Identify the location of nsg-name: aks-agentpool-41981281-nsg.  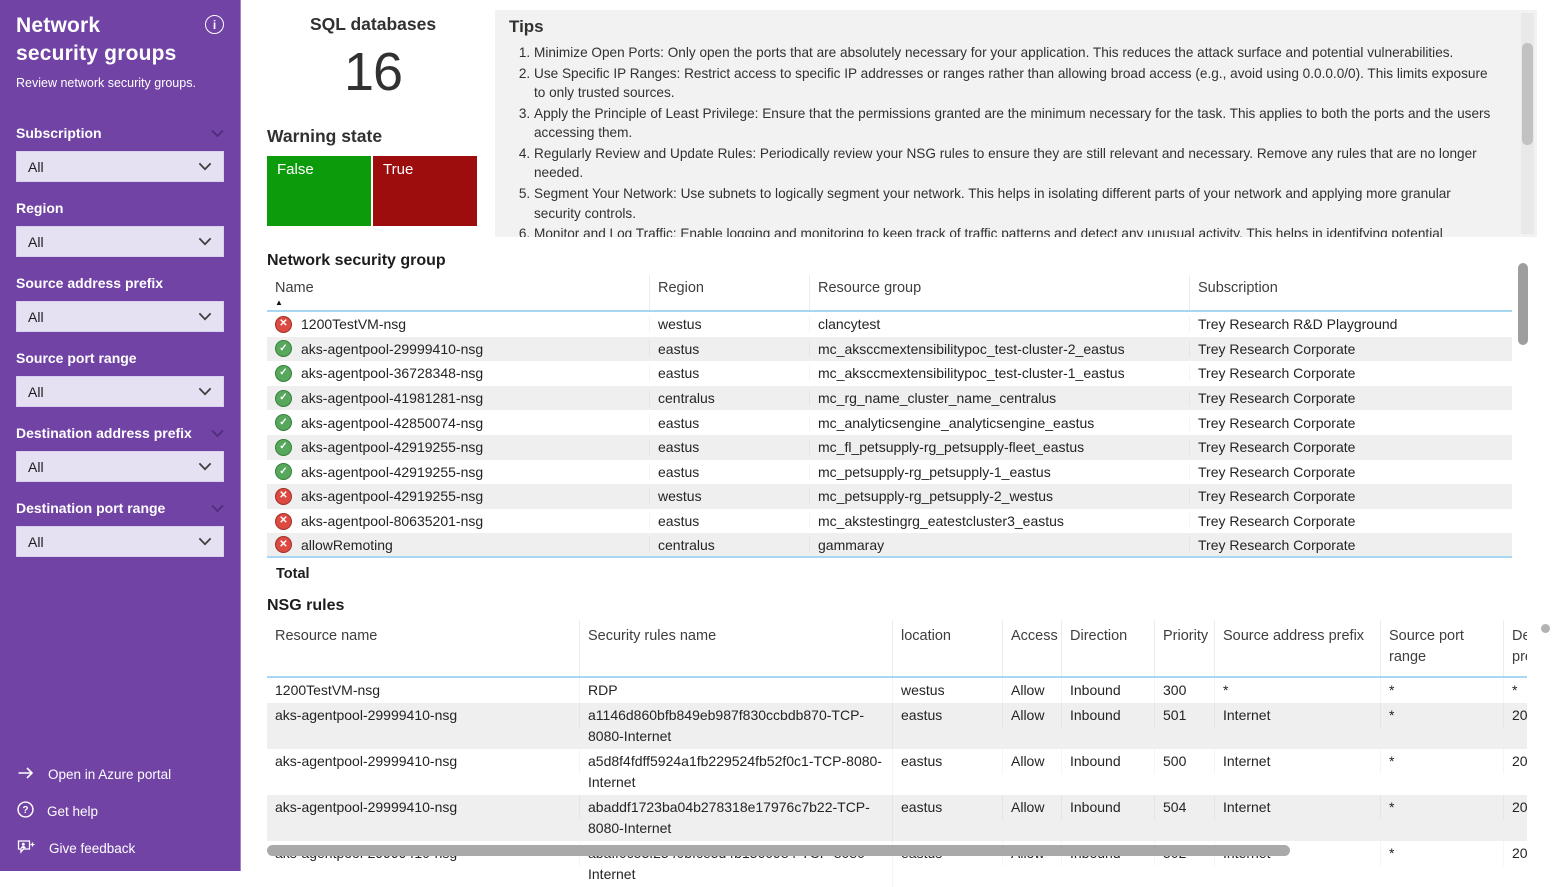
(392, 398).